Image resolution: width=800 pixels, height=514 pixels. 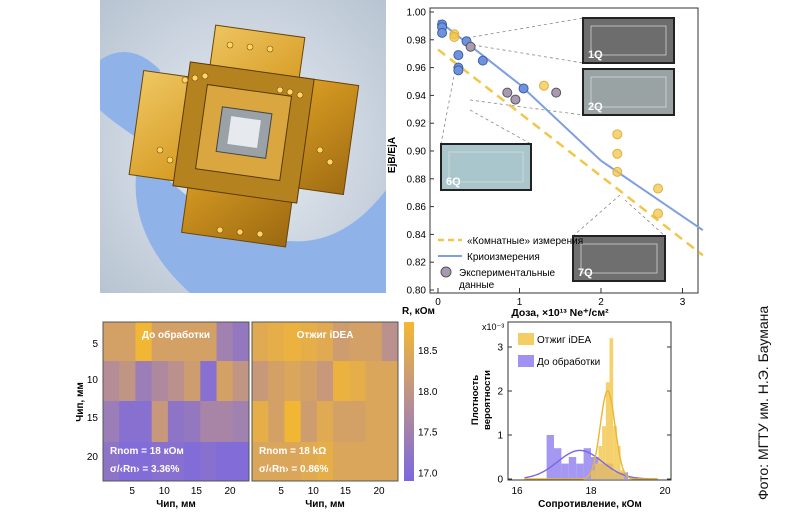 What do you see at coordinates (176, 335) in the screenshot?
I see `heatmap-before-title: До обработки` at bounding box center [176, 335].